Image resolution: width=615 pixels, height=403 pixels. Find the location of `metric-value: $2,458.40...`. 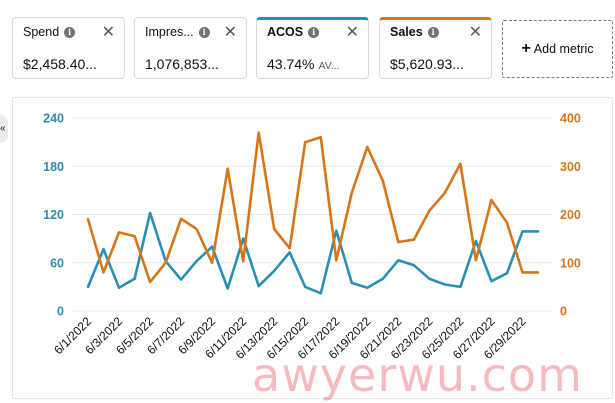

metric-value: $2,458.40... is located at coordinates (60, 64).